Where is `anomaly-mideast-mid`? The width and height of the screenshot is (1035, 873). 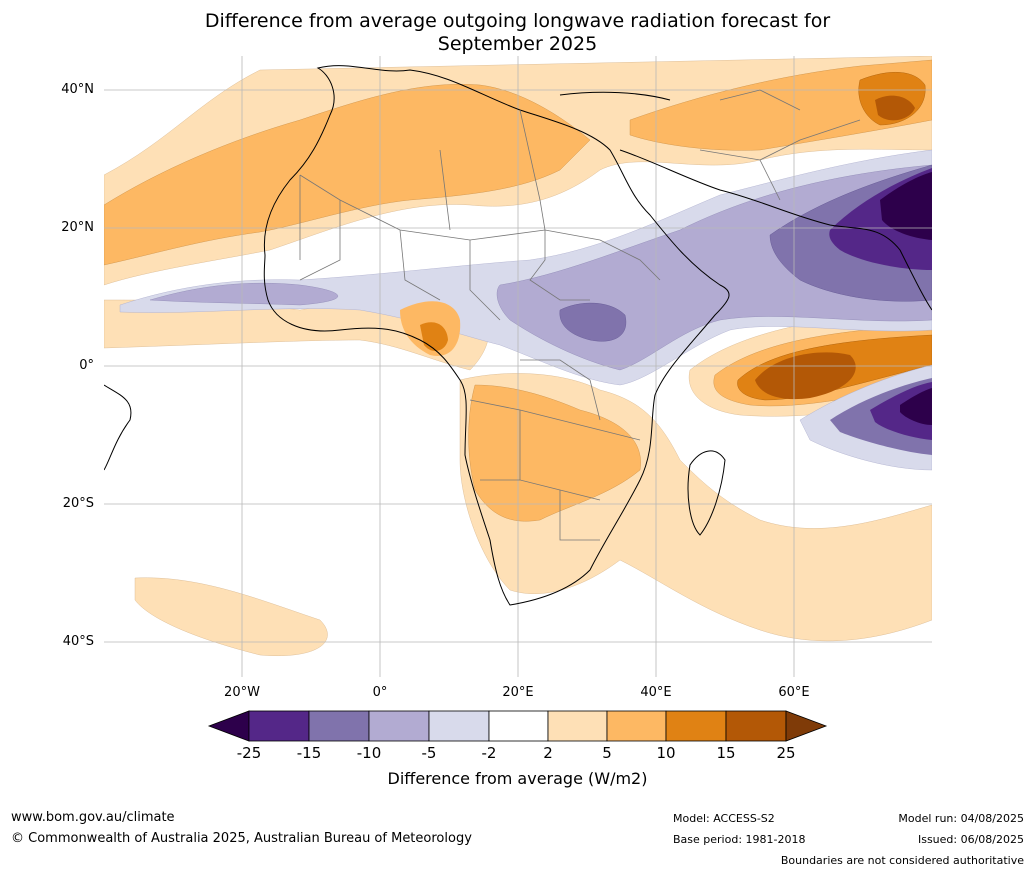
anomaly-mideast-mid is located at coordinates (780, 105).